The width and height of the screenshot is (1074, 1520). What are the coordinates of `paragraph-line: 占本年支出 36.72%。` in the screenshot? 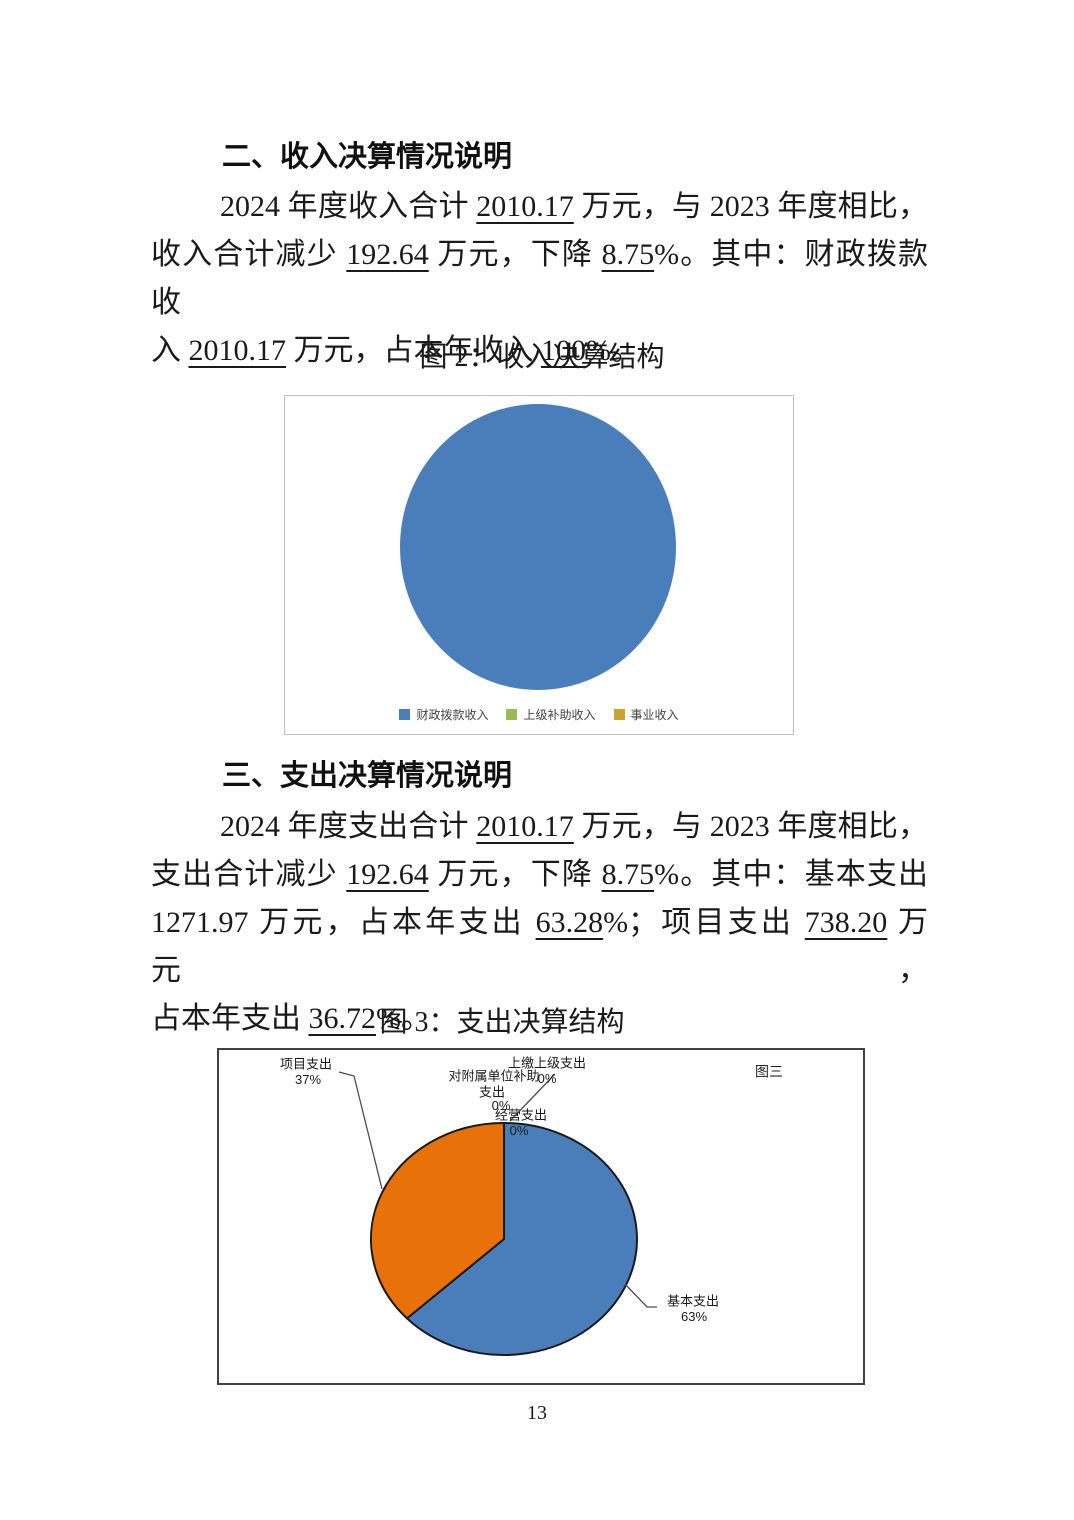 It's located at (539, 1019).